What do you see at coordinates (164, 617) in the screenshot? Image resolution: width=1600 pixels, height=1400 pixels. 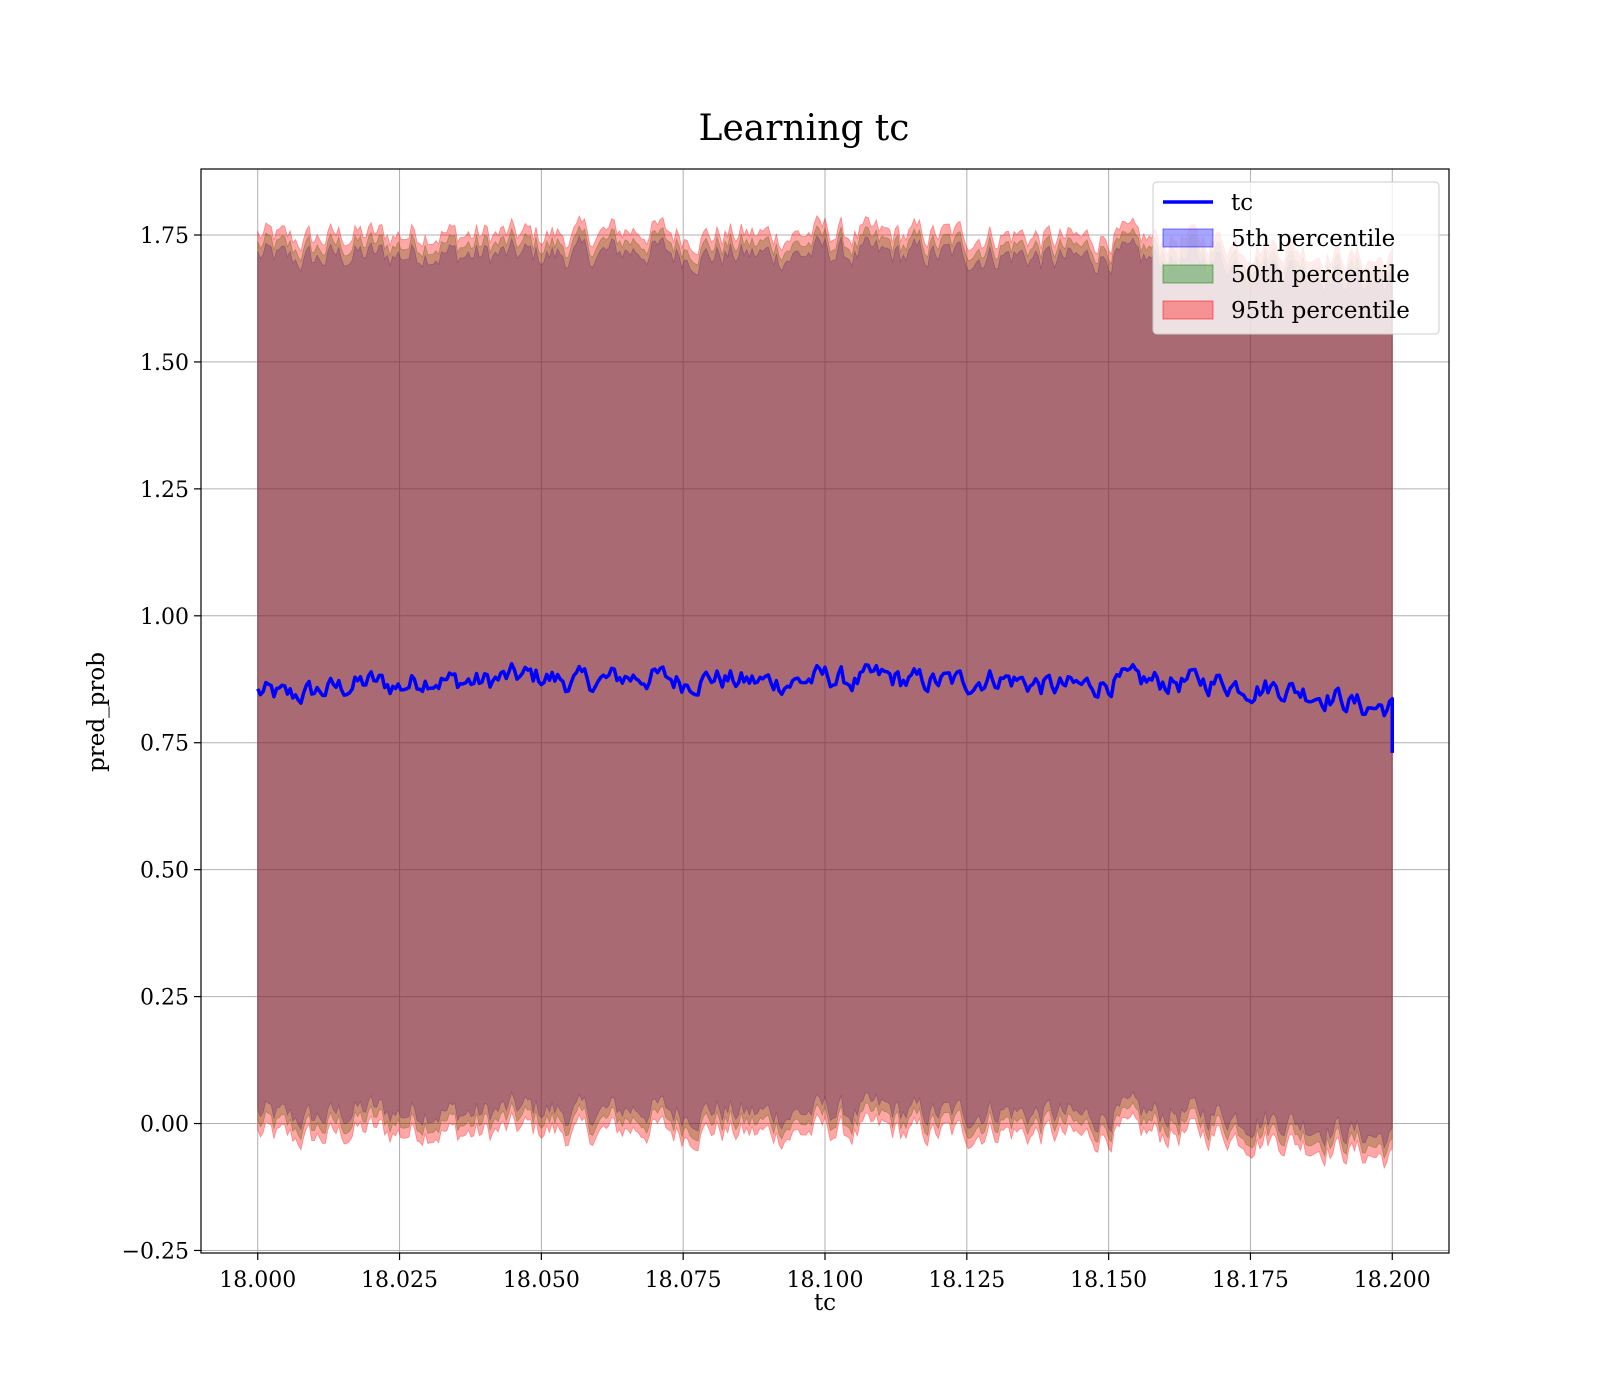 I see `y-tick-label: 1.00` at bounding box center [164, 617].